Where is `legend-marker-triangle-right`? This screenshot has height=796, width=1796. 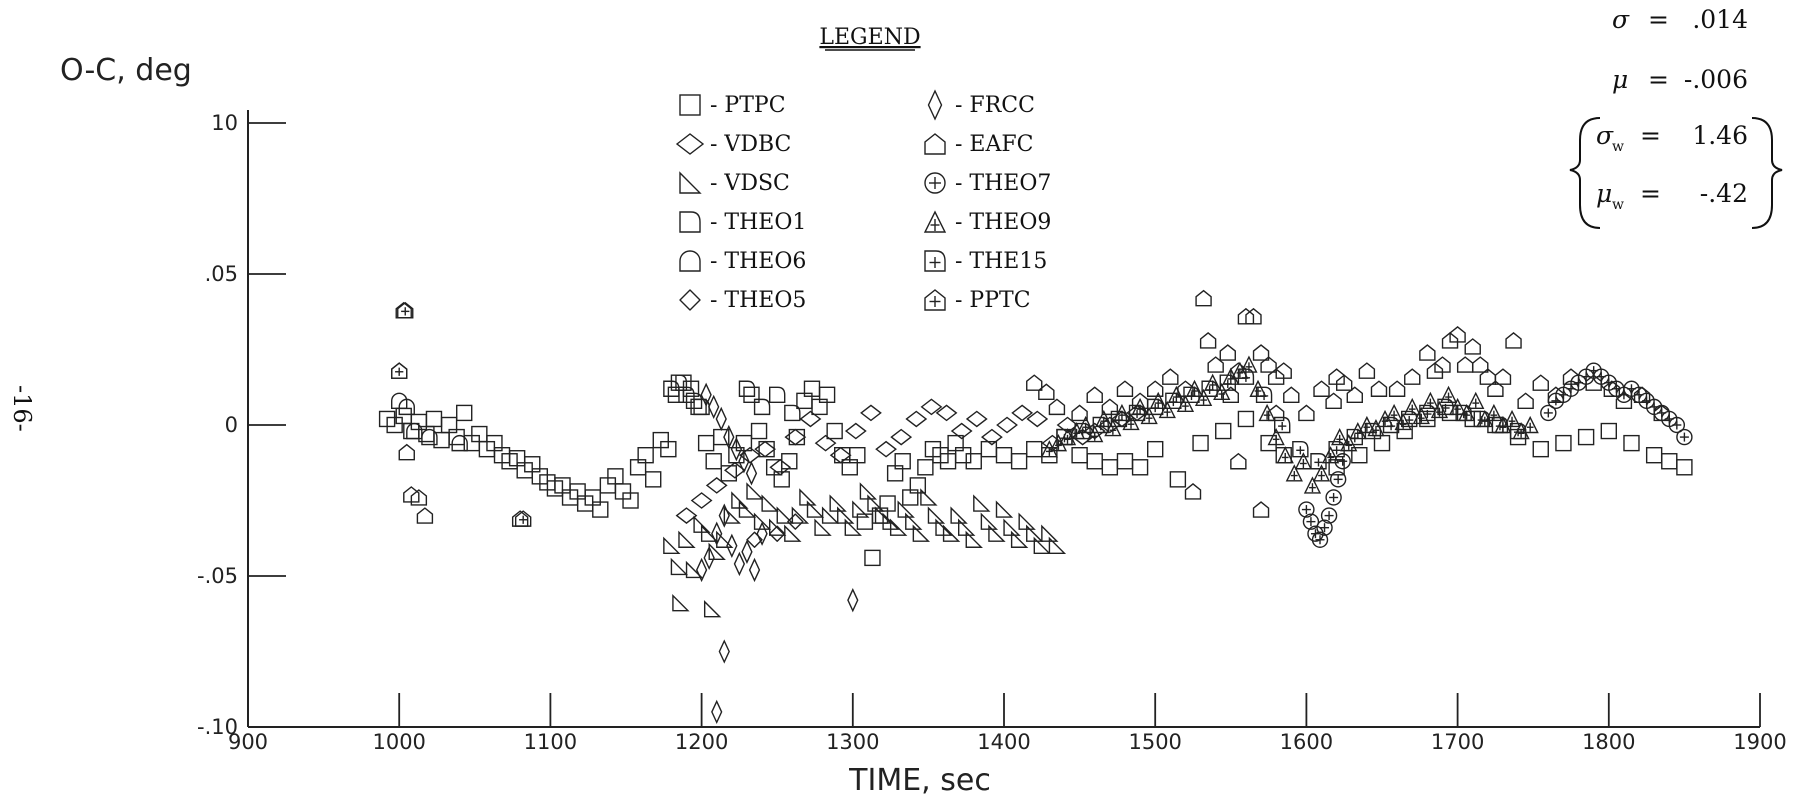
legend-marker-triangle-right is located at coordinates (690, 182).